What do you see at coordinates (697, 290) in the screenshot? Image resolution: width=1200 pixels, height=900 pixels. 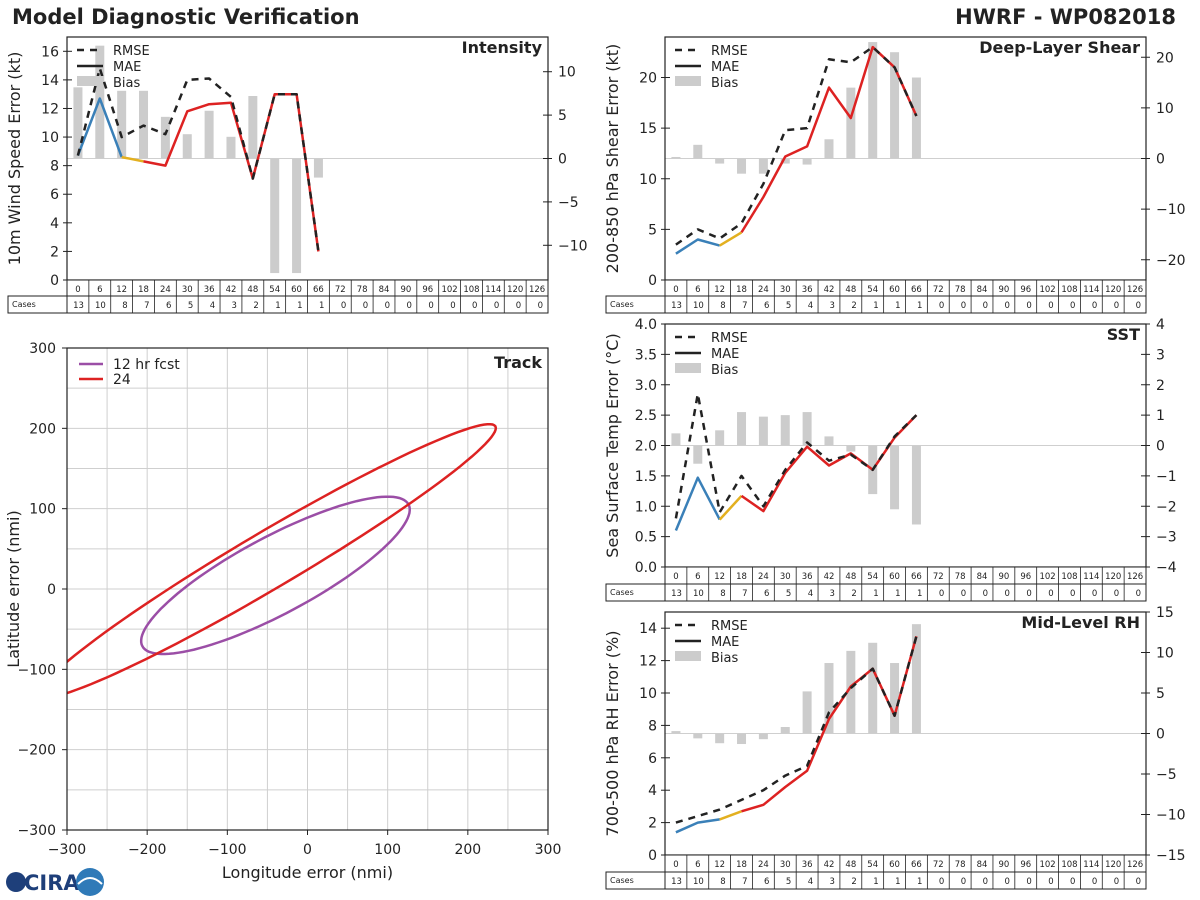 I see `shear-table-hour: 6` at bounding box center [697, 290].